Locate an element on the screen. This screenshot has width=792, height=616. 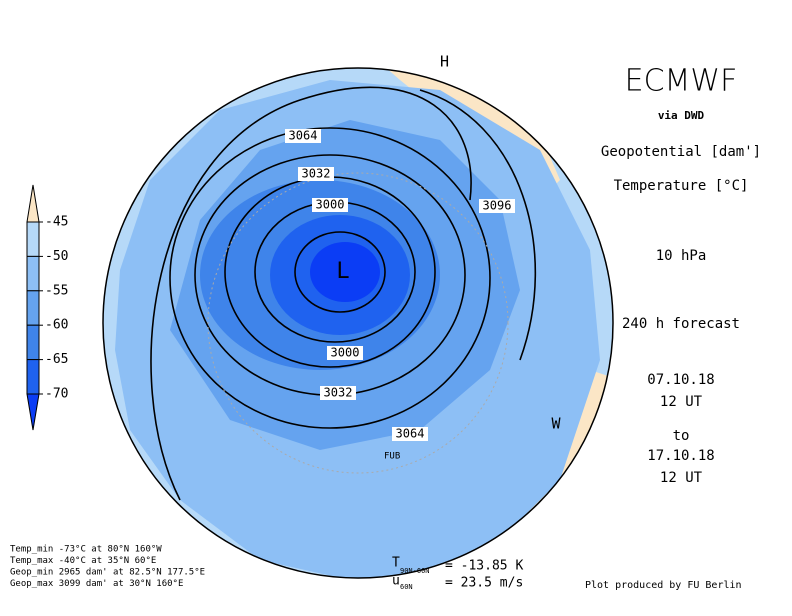
u-sub: 60N is located at coordinates (406, 587).